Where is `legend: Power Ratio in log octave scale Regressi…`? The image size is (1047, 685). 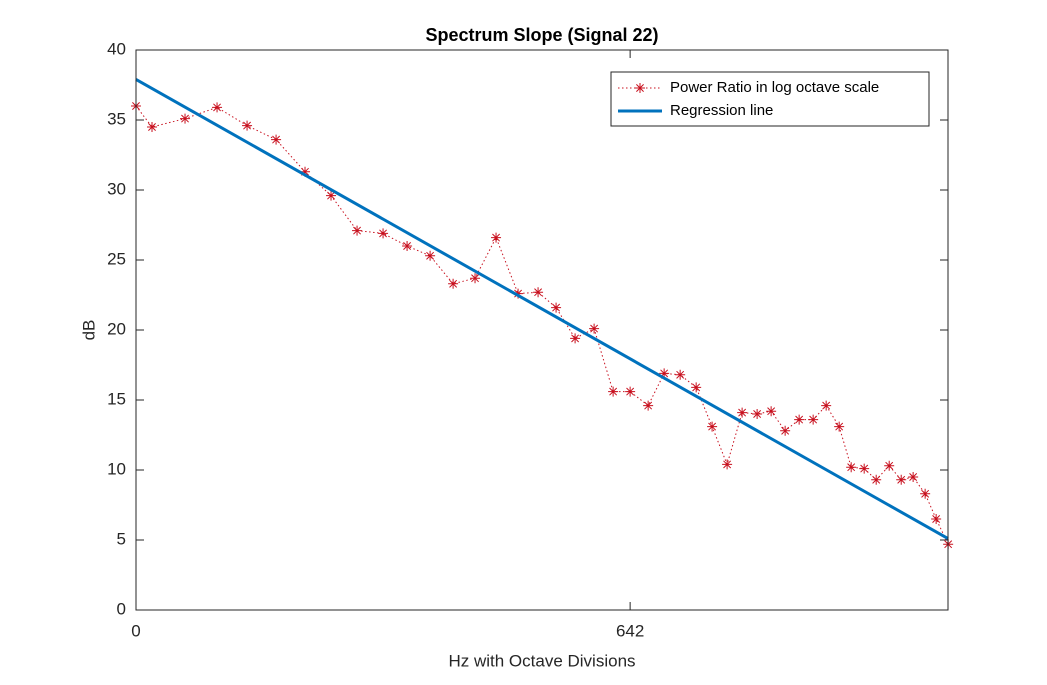
legend: Power Ratio in log octave scale Regressi… is located at coordinates (770, 99).